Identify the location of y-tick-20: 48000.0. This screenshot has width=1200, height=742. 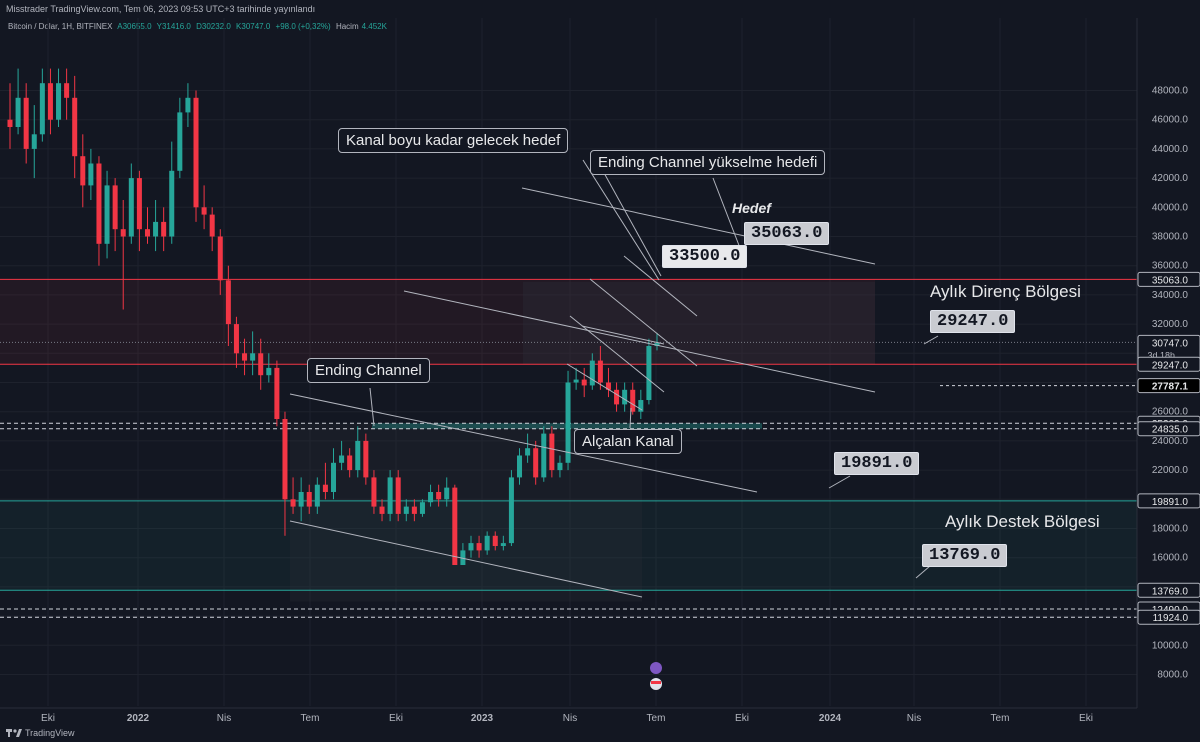
(1170, 91).